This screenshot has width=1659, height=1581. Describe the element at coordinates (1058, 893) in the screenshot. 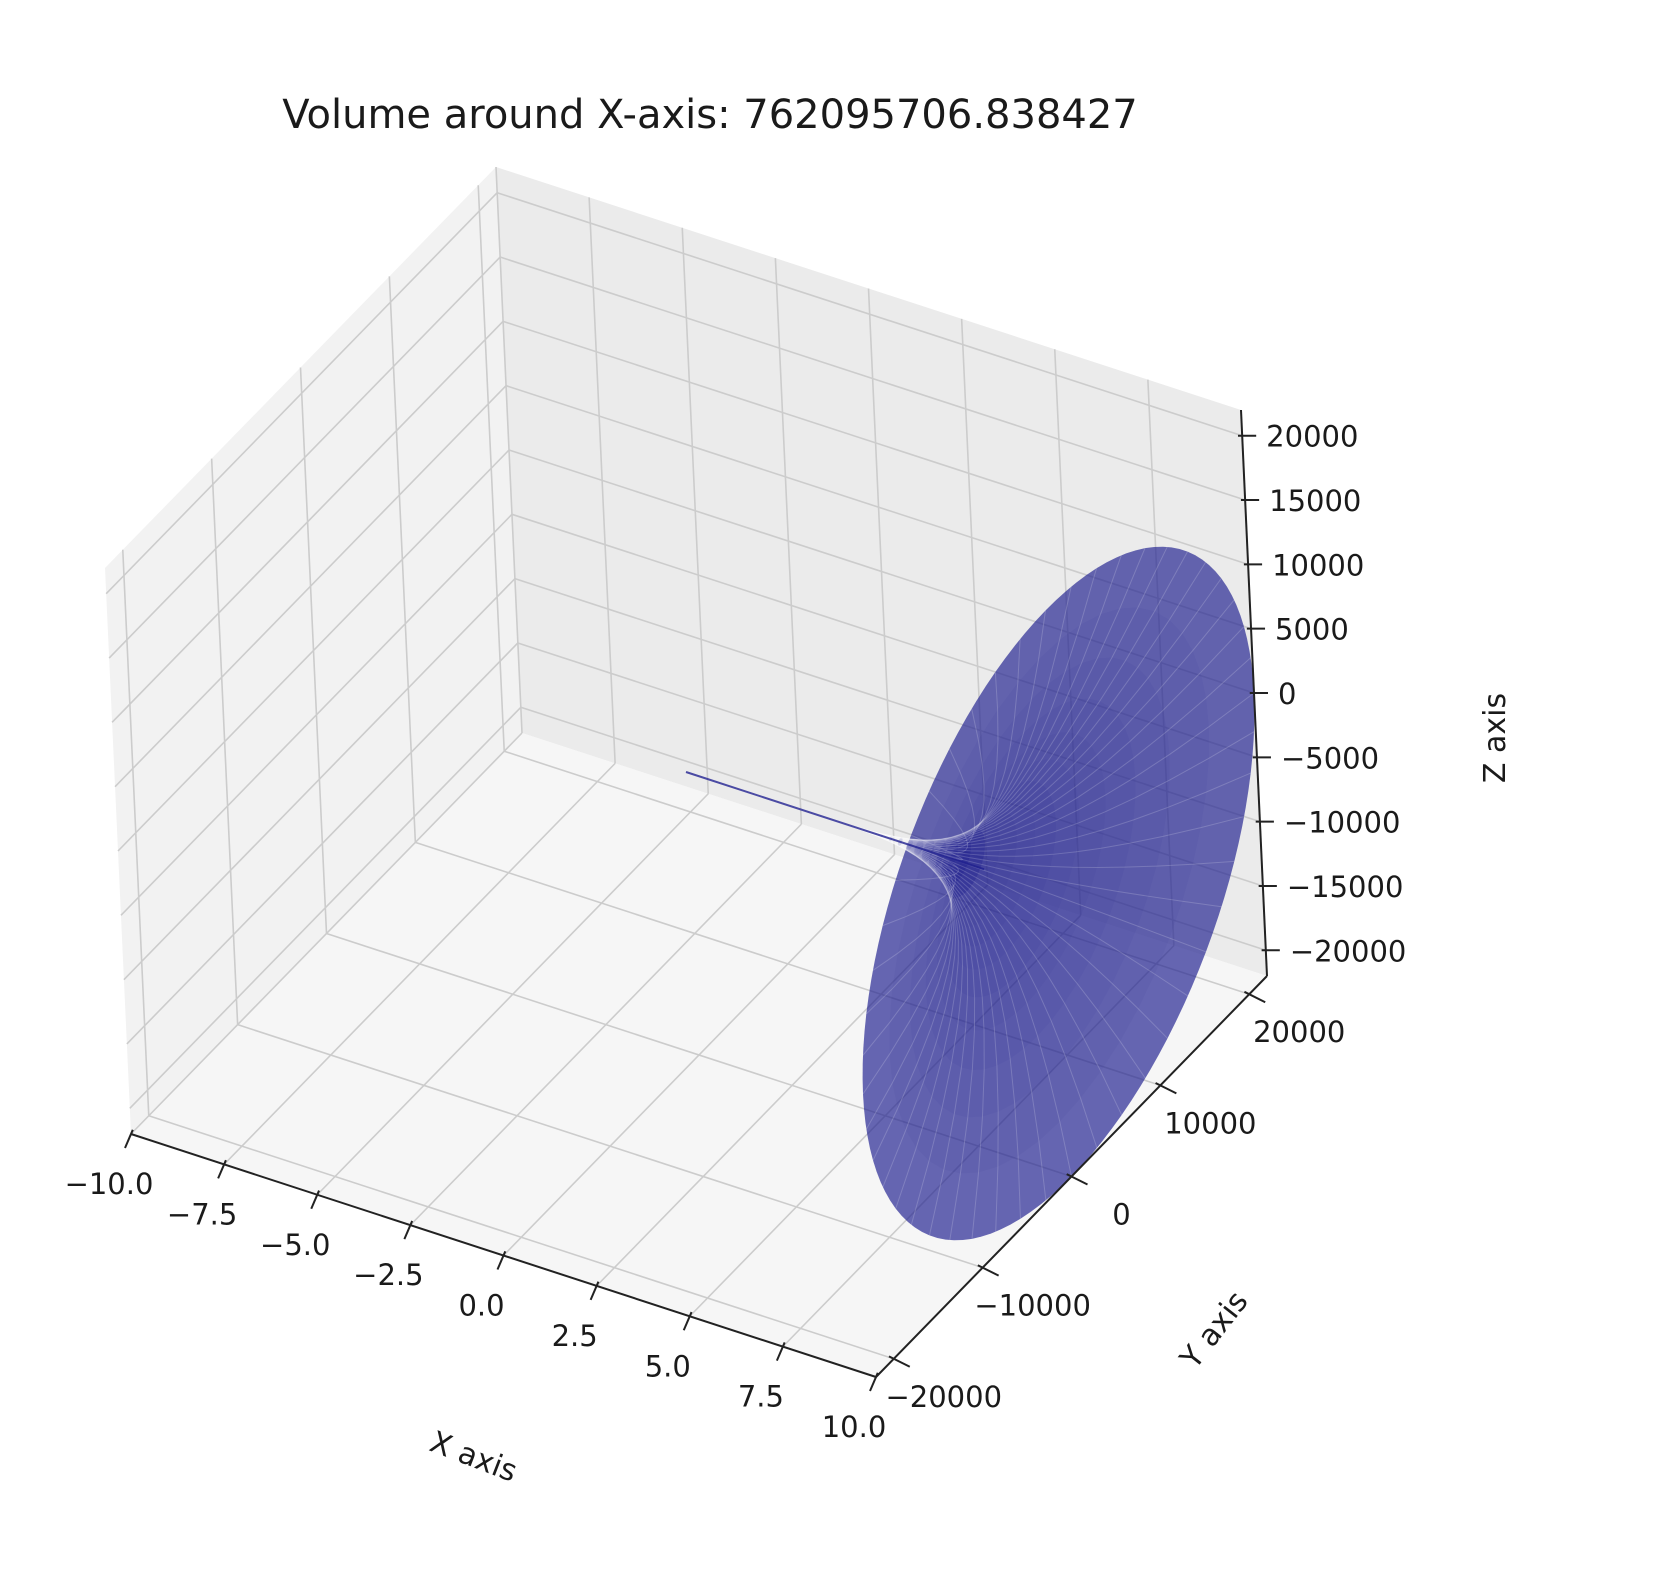

I see `surface-mouth` at that location.